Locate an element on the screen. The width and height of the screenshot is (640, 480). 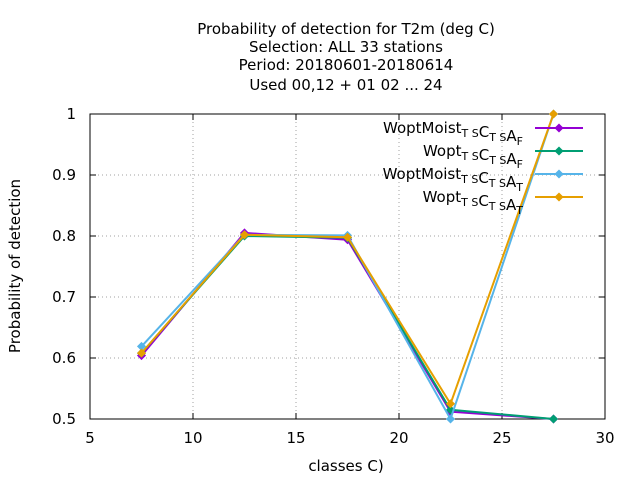
y-tick-label: 0.6 is located at coordinates (64, 358).